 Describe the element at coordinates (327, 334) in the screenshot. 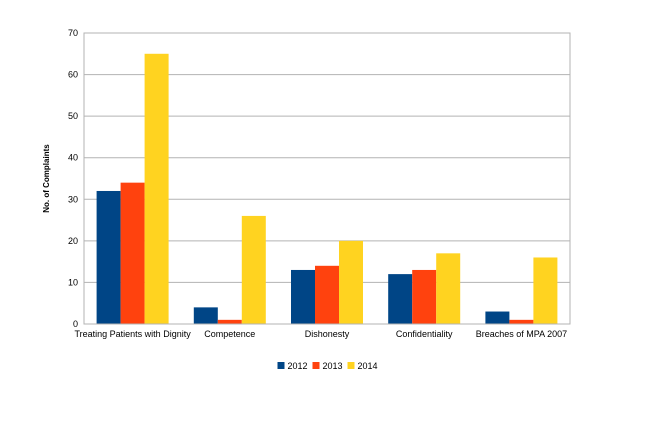

I see `x-category-label: Dishonesty` at that location.